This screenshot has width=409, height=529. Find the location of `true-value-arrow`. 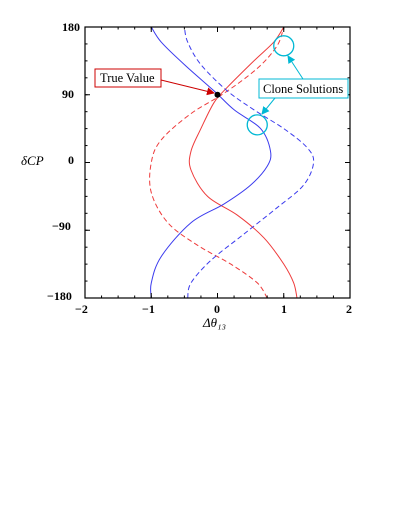

true-value-arrow is located at coordinates (187, 87).